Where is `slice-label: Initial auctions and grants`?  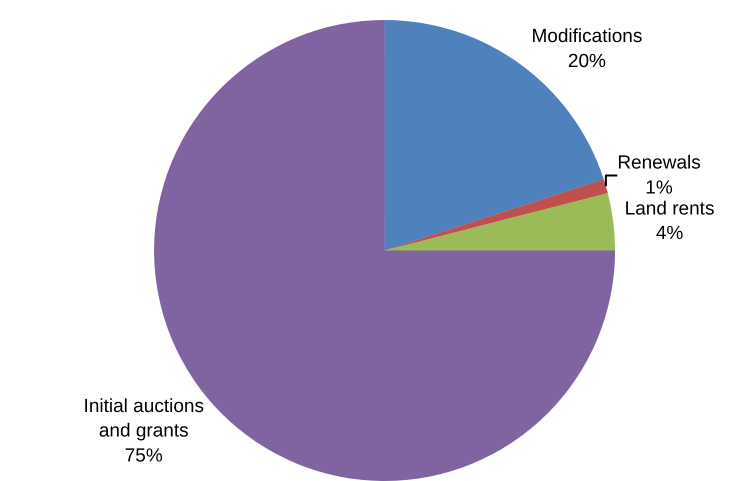 slice-label: Initial auctions and grants is located at coordinates (144, 419).